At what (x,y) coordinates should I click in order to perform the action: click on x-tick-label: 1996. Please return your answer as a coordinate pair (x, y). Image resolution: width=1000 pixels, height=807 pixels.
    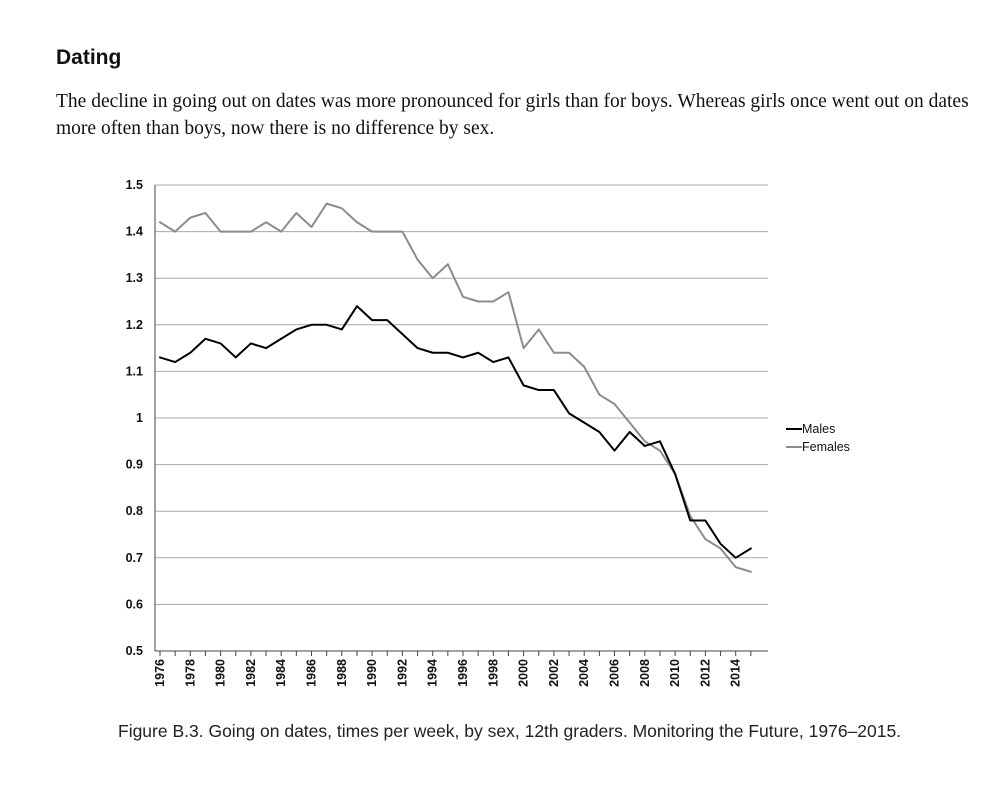
    Looking at the image, I should click on (463, 673).